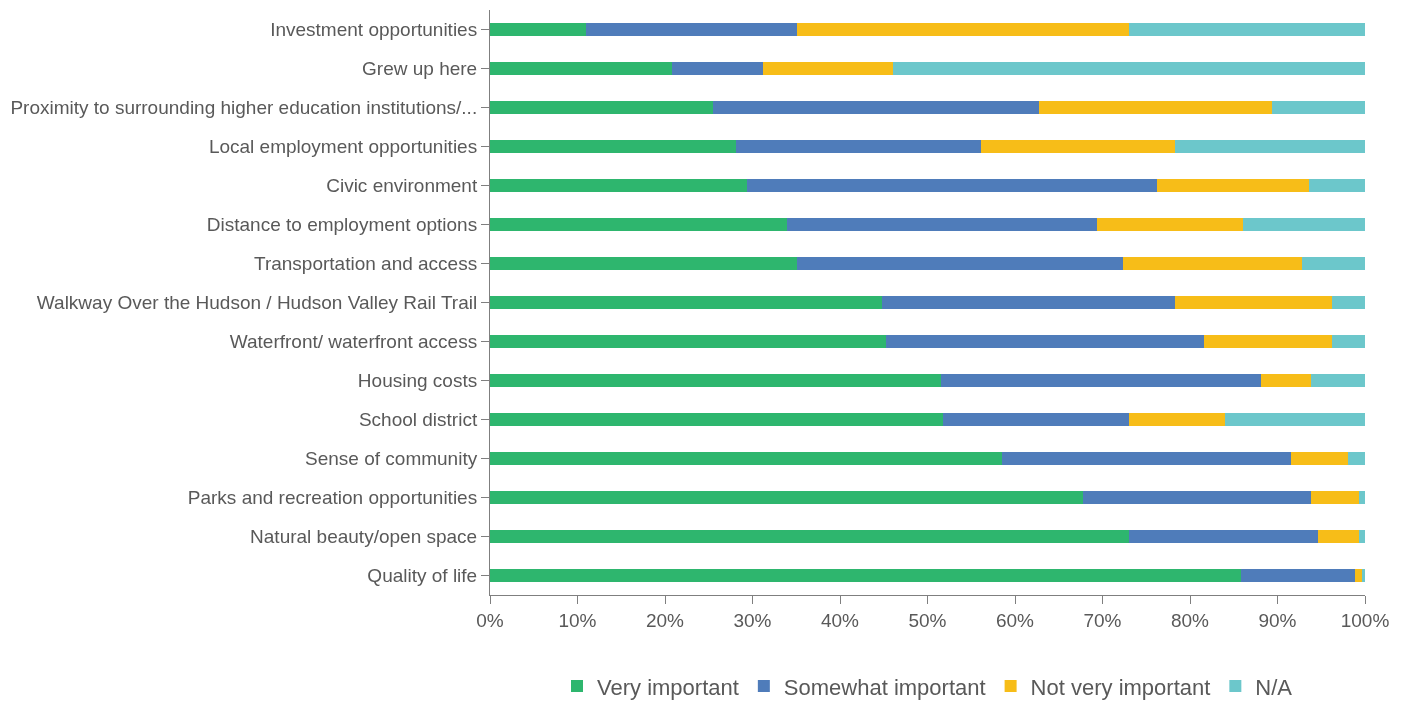 The width and height of the screenshot is (1410, 717). What do you see at coordinates (342, 225) in the screenshot?
I see `y-tick-label: Distance to employment options` at bounding box center [342, 225].